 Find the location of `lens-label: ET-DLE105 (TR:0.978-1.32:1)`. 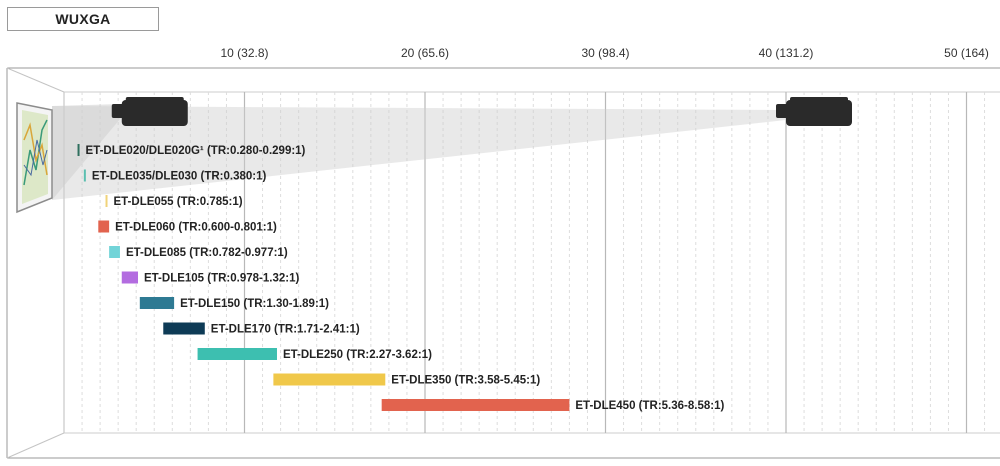

lens-label: ET-DLE105 (TR:0.978-1.32:1) is located at coordinates (221, 279).